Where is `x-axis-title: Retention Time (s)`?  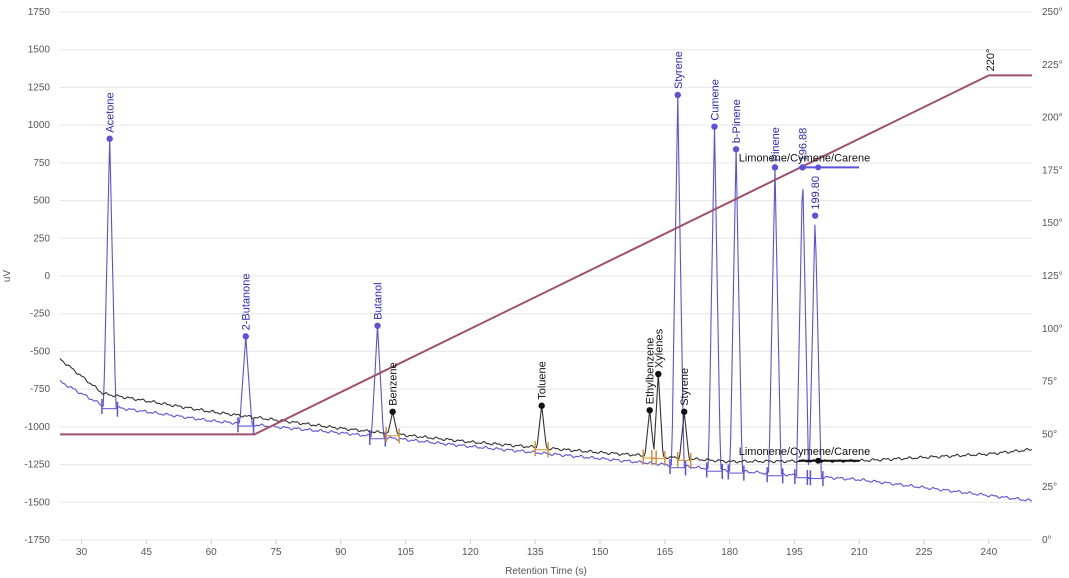 x-axis-title: Retention Time (s) is located at coordinates (546, 571).